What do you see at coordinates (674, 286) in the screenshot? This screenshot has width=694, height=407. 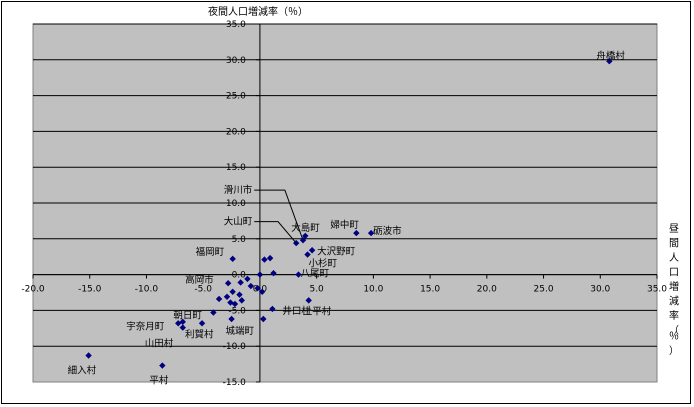 I see `x-axis-title-char: 増` at bounding box center [674, 286].